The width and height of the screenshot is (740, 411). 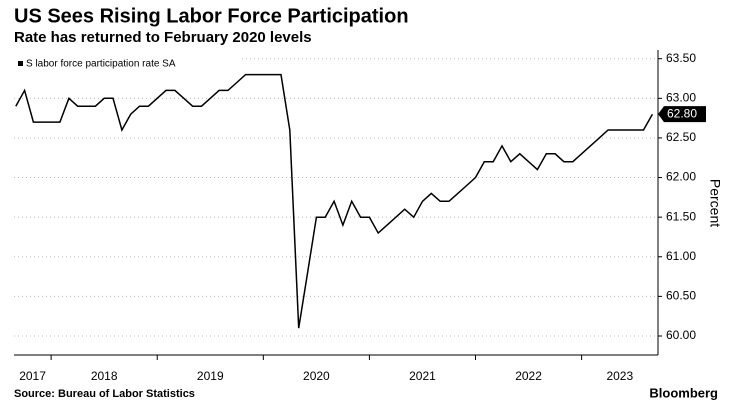 I want to click on y-tick-label: 61.50, so click(x=681, y=216).